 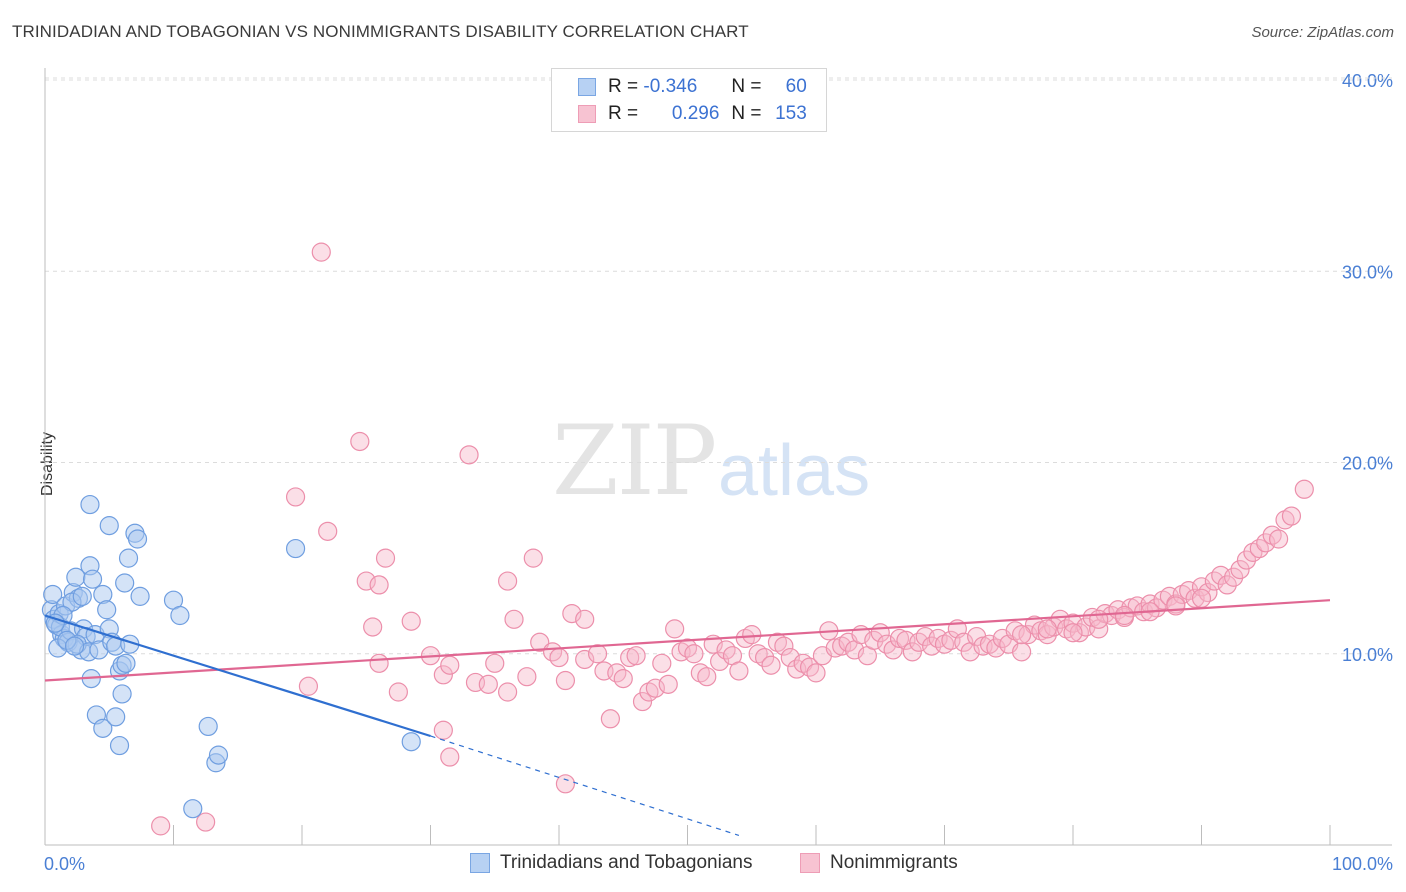 What do you see at coordinates (634, 461) in the screenshot?
I see `watermark-zip: ZIP` at bounding box center [634, 461].